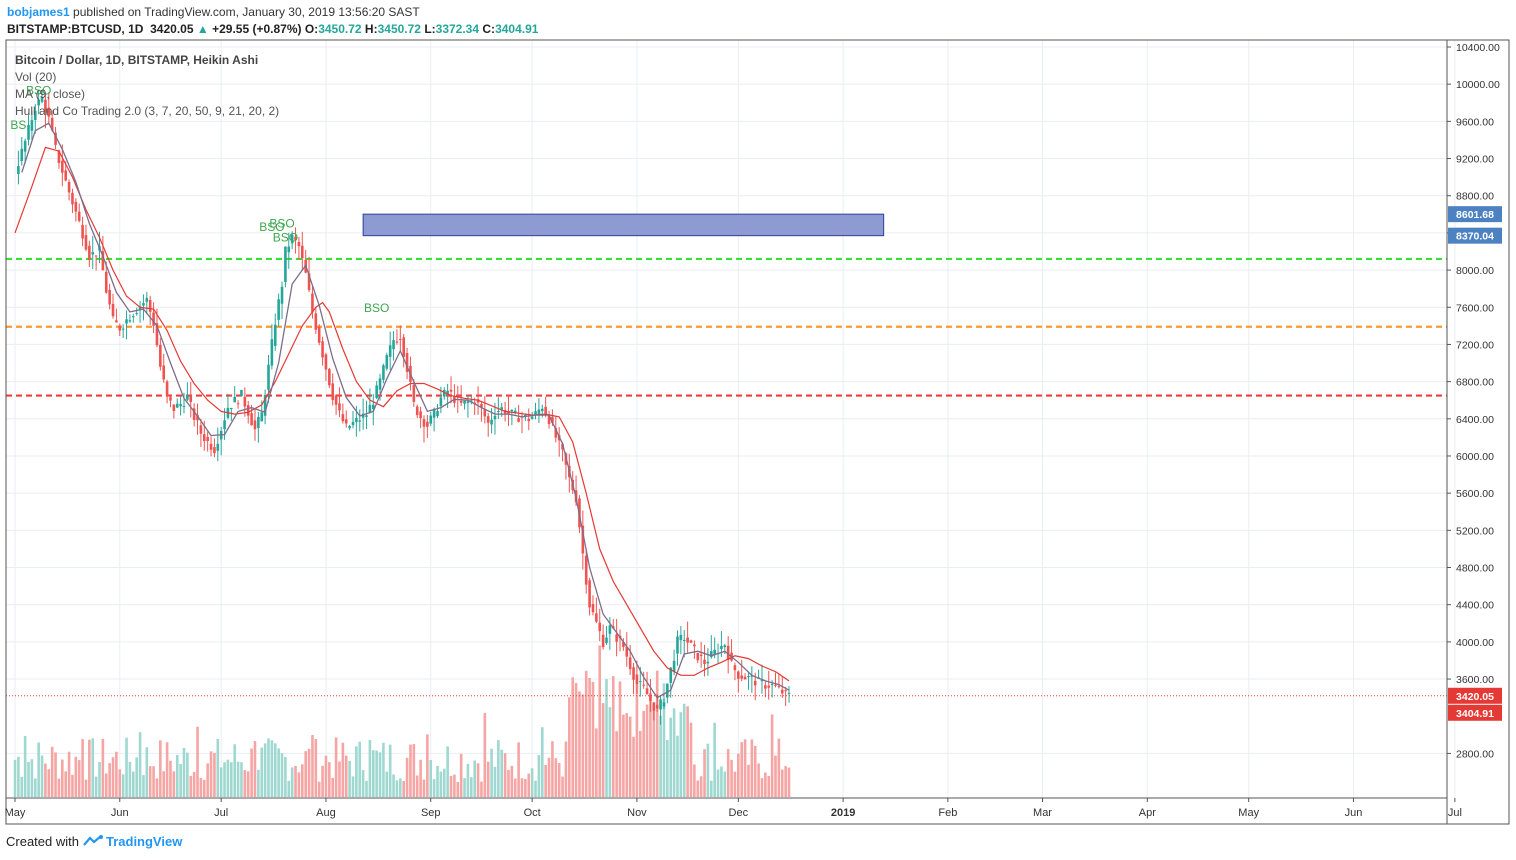 Image resolution: width=1516 pixels, height=860 pixels. What do you see at coordinates (1475, 235) in the screenshot?
I see `price-label-box` at bounding box center [1475, 235].